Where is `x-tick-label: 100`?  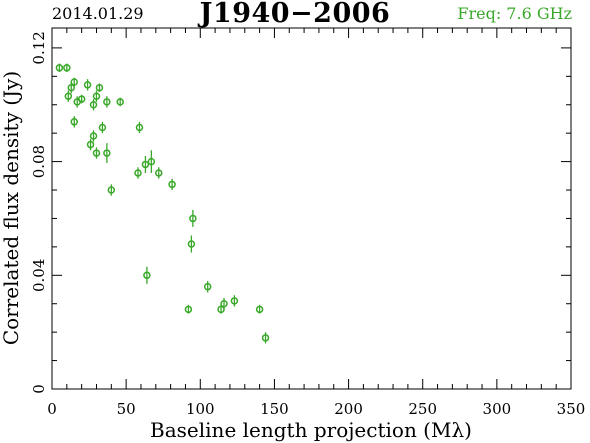
x-tick-label: 100 is located at coordinates (200, 409).